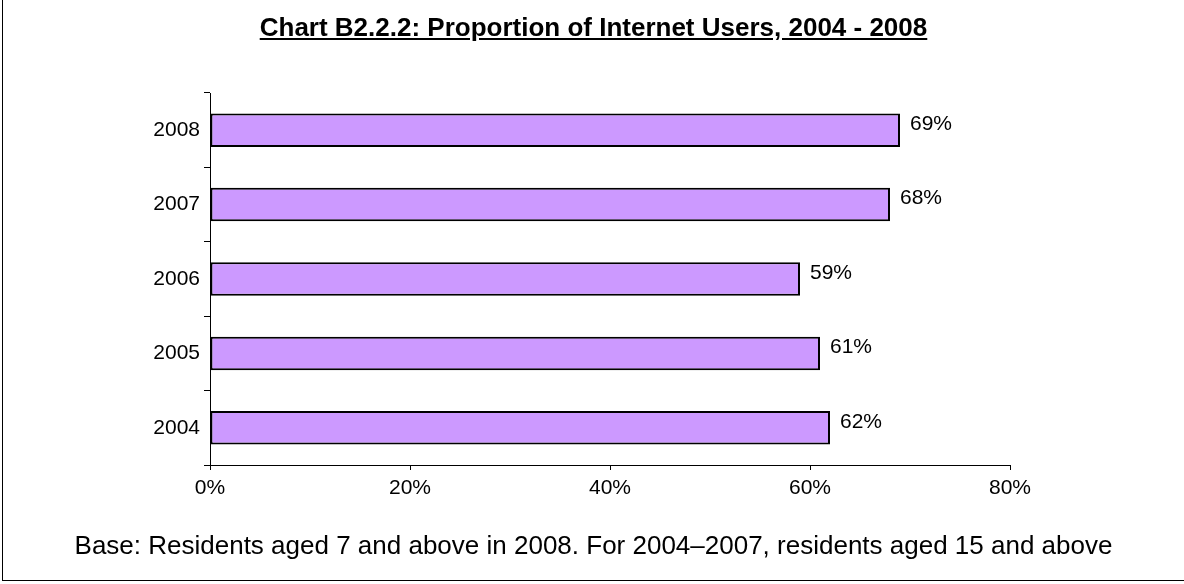 This screenshot has height=584, width=1184. Describe the element at coordinates (410, 487) in the screenshot. I see `x-tick-label: 20%` at that location.